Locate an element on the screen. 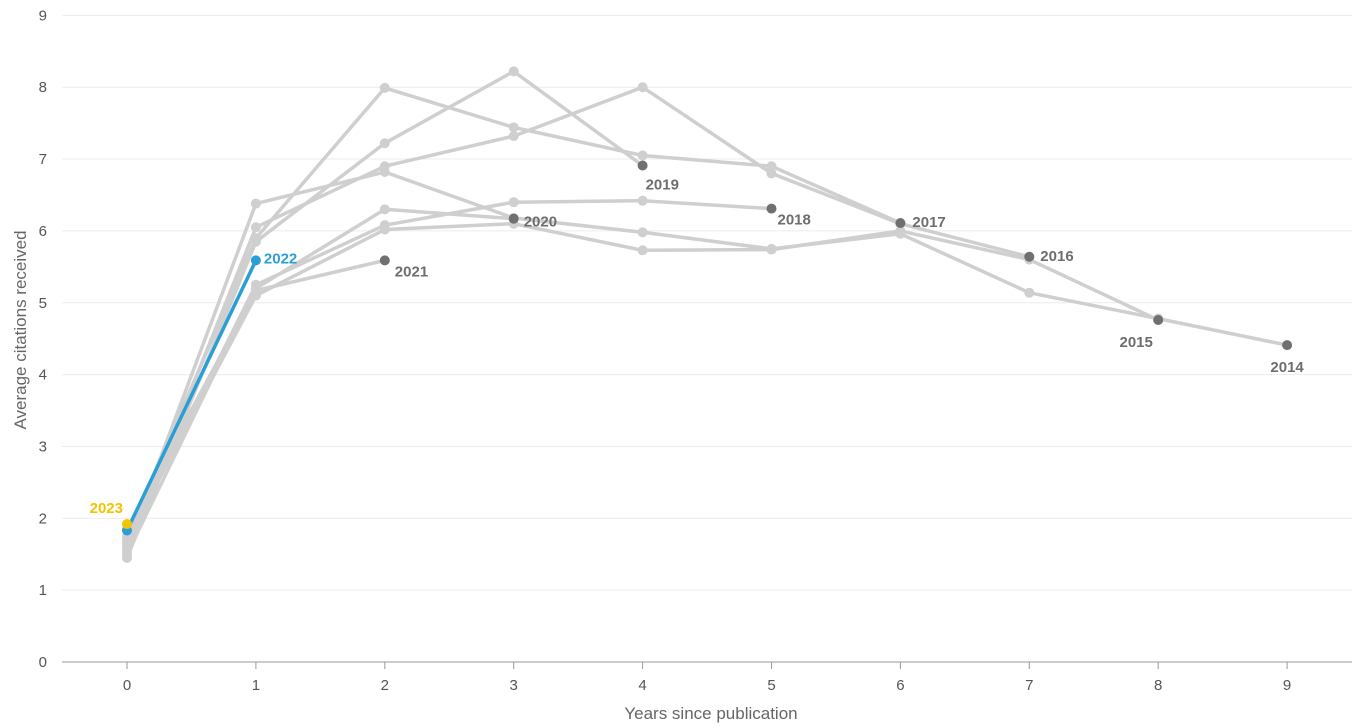  series-label-2020: 2020 is located at coordinates (540, 222).